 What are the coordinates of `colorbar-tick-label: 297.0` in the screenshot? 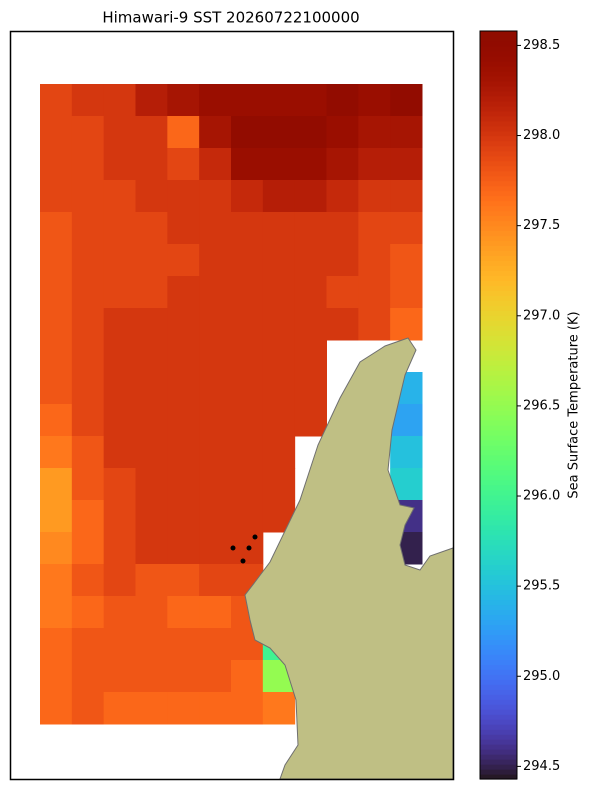 It's located at (541, 315).